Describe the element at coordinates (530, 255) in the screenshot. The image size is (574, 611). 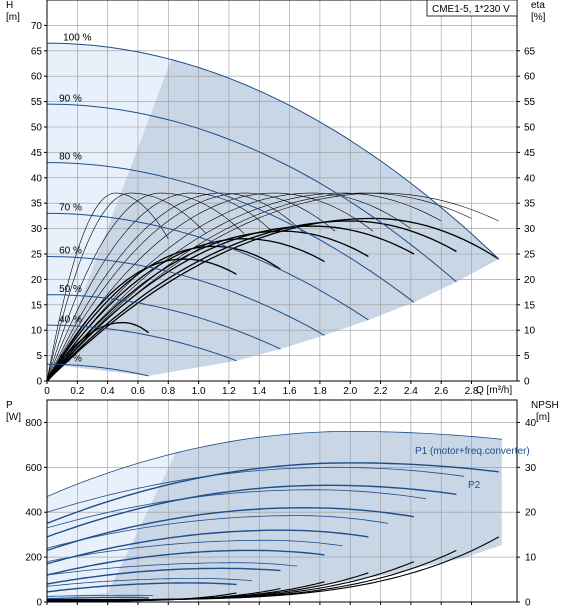
I see `eta-tick-label: 25` at that location.